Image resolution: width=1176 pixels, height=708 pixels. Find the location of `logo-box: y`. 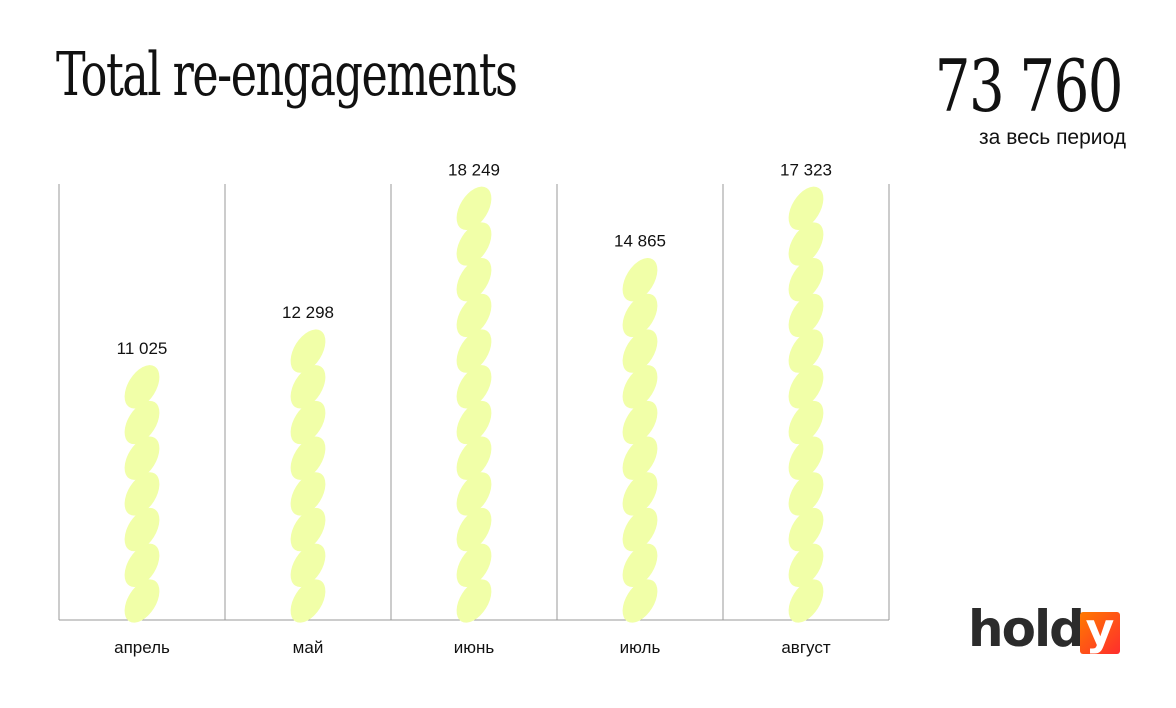

logo-box: y is located at coordinates (1100, 629).